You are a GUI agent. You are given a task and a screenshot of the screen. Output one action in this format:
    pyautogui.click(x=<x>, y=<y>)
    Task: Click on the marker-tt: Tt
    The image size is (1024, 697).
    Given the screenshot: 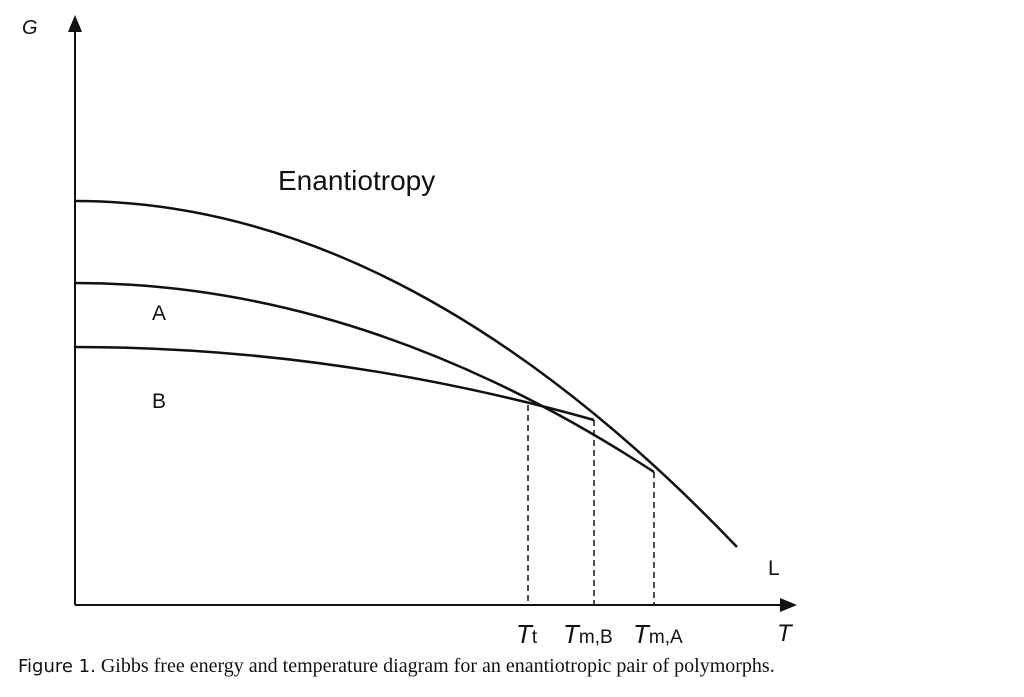 What is the action you would take?
    pyautogui.click(x=527, y=634)
    